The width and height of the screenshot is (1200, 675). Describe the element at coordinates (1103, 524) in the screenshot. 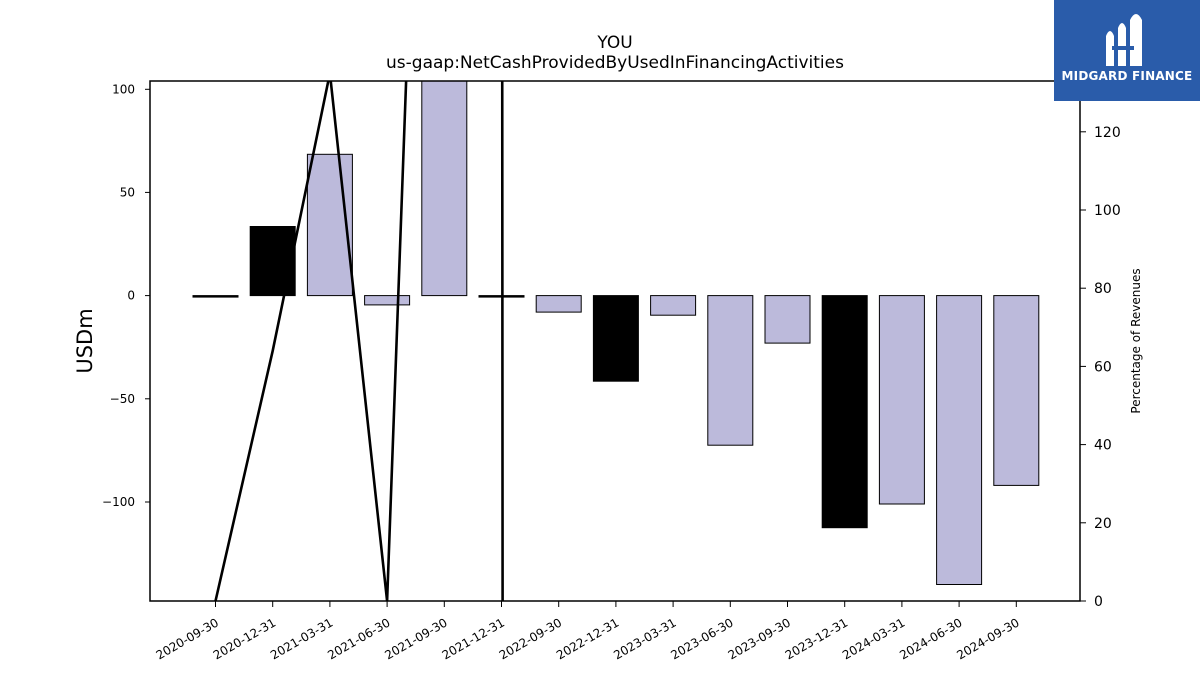

I see `y2-tick-label: 20` at that location.